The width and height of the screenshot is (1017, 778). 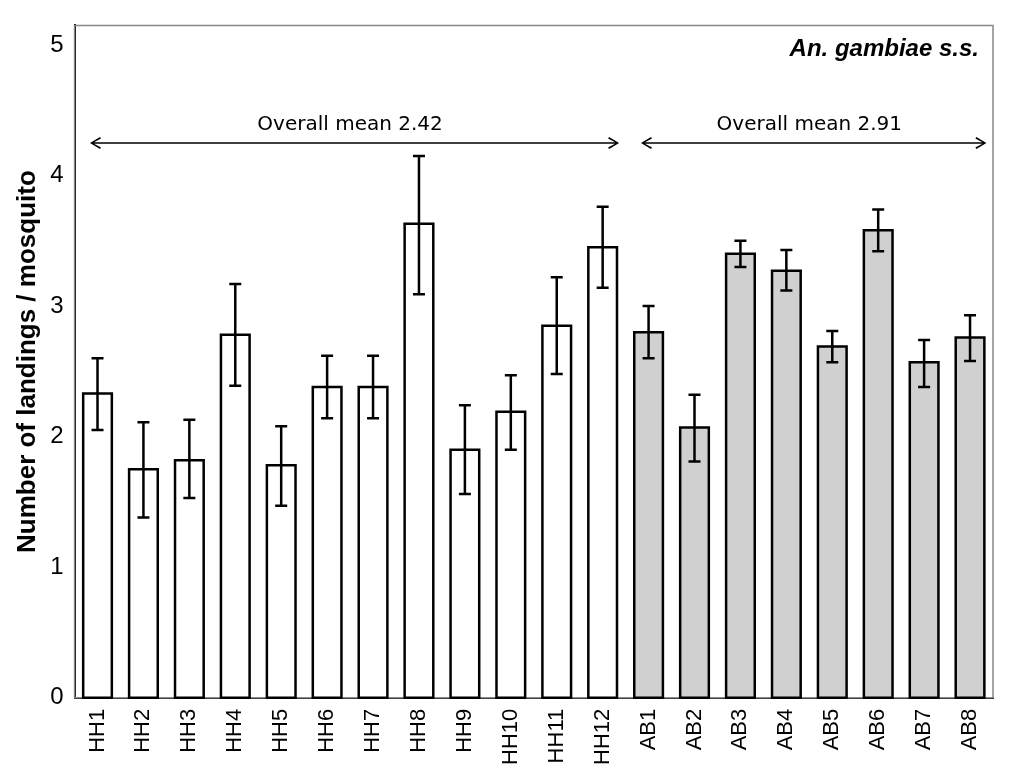 What do you see at coordinates (418, 730) in the screenshot?
I see `x-tick-label: HH8` at bounding box center [418, 730].